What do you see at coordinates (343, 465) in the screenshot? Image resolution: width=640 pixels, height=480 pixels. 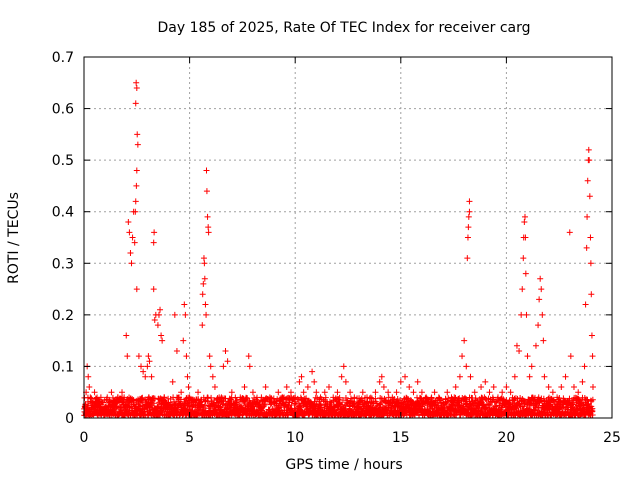 I see `x-axis-label: GPS time / hours` at bounding box center [343, 465].